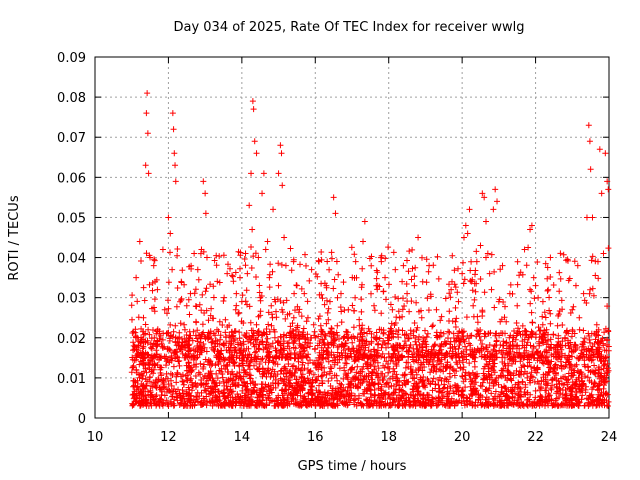 Image resolution: width=640 pixels, height=480 pixels. What do you see at coordinates (71, 138) in the screenshot?
I see `y-tick-label: 0.07` at bounding box center [71, 138].